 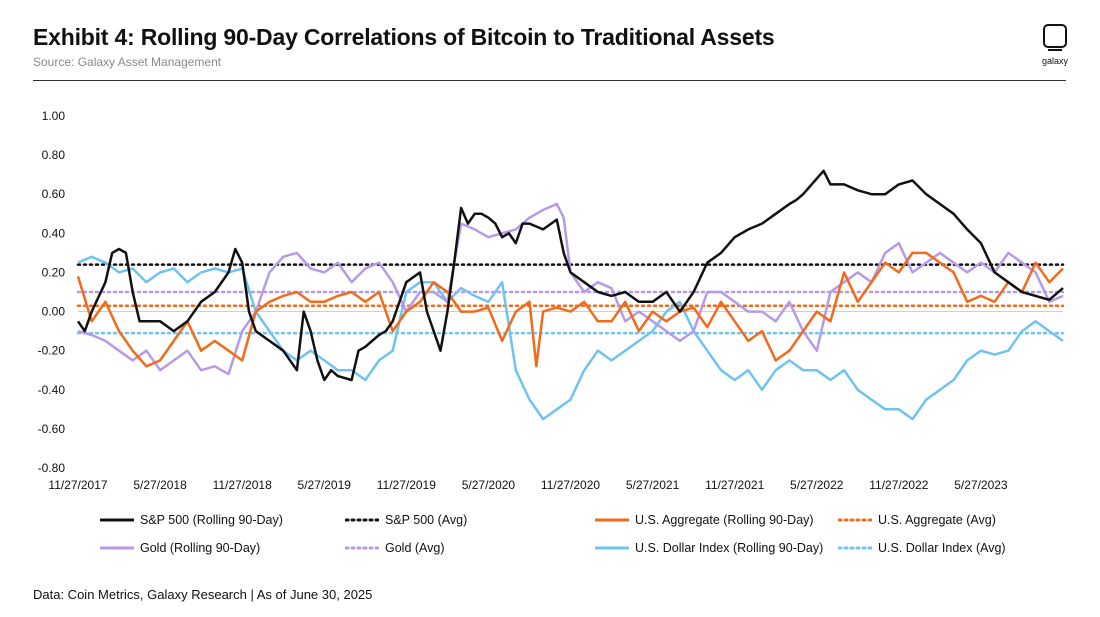 I want to click on legend-item: Gold (Avg), so click(x=395, y=548).